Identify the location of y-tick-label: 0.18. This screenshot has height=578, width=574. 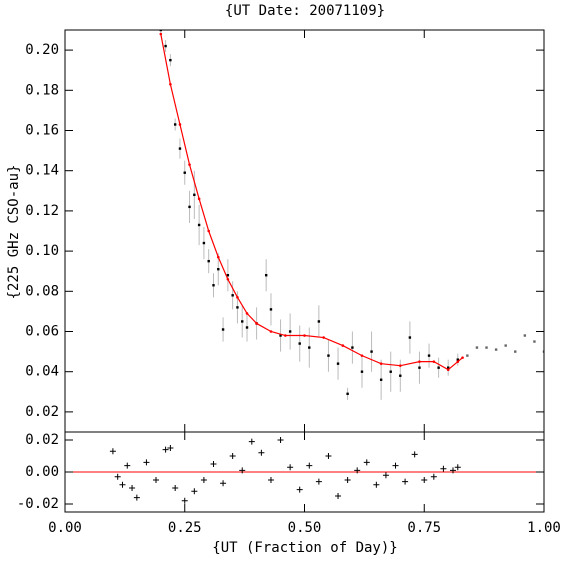
(42, 90).